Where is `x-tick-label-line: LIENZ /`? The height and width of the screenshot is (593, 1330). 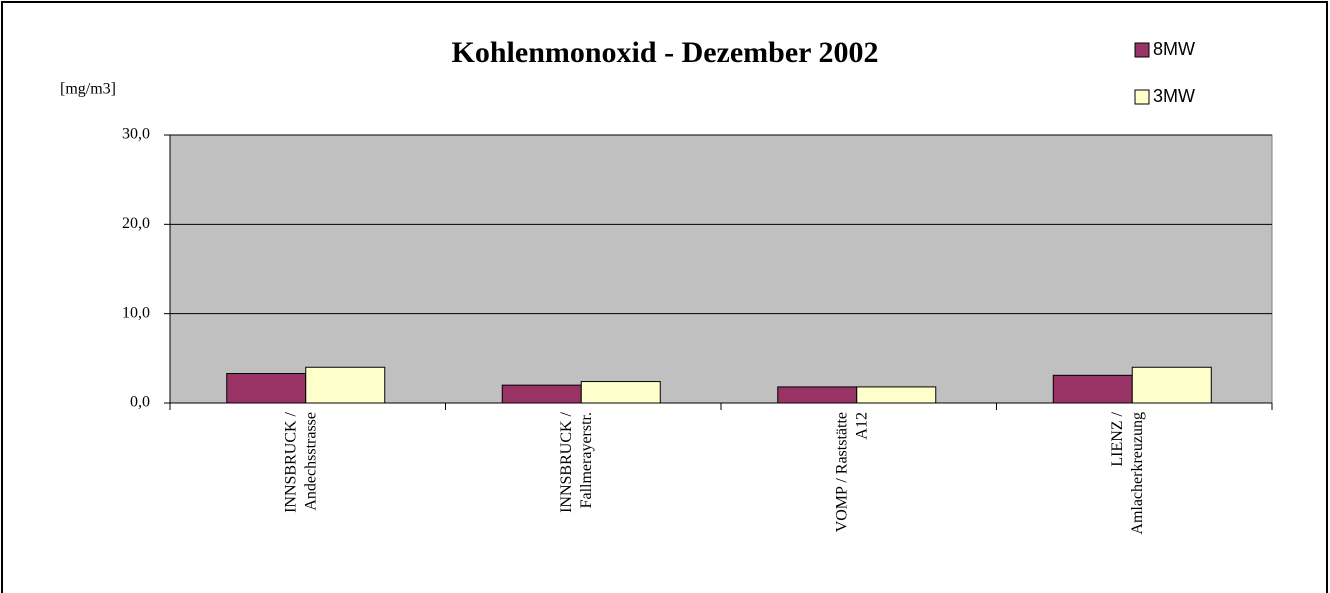 x-tick-label-line: LIENZ / is located at coordinates (1117, 438).